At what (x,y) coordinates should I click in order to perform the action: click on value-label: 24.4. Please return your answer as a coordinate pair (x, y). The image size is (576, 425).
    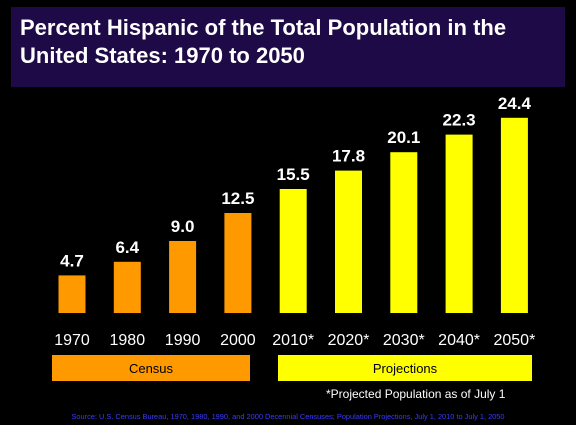
    Looking at the image, I should click on (515, 103).